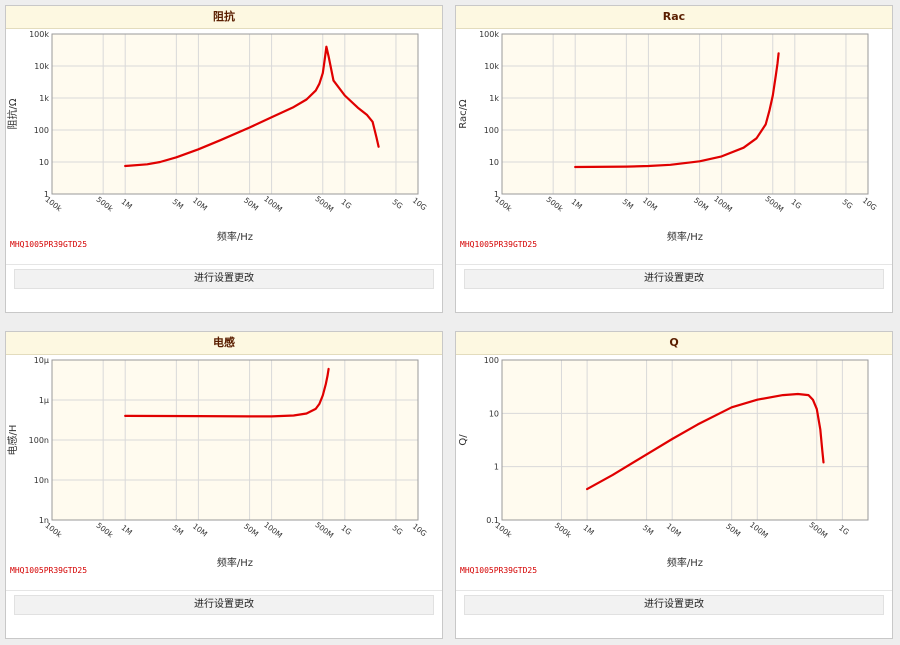  I want to click on panel-title: 阻抗, so click(224, 17).